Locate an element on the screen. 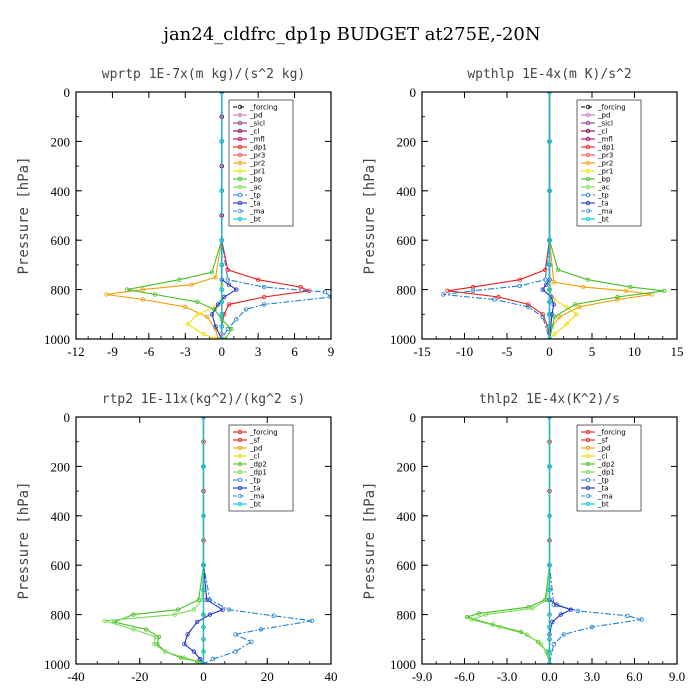 Image resolution: width=700 pixels, height=700 pixels. y-tick-label: 800 is located at coordinates (407, 615).